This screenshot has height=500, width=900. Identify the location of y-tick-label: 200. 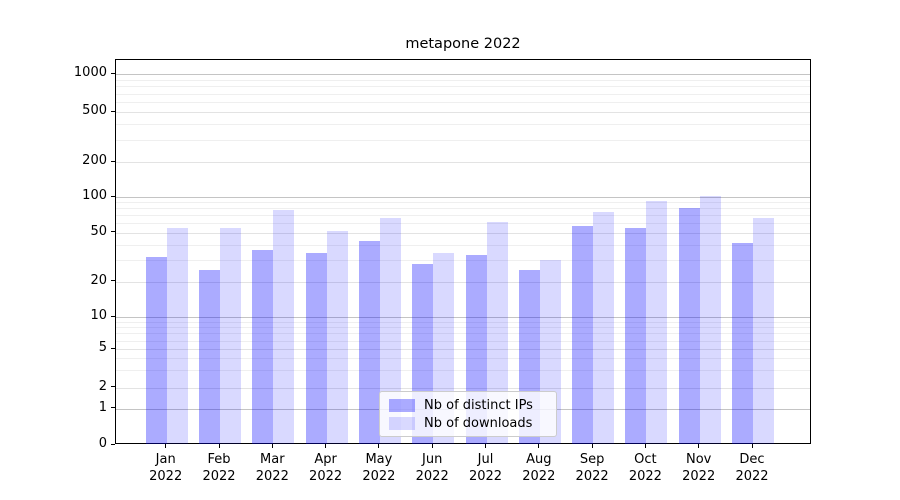
(94, 160).